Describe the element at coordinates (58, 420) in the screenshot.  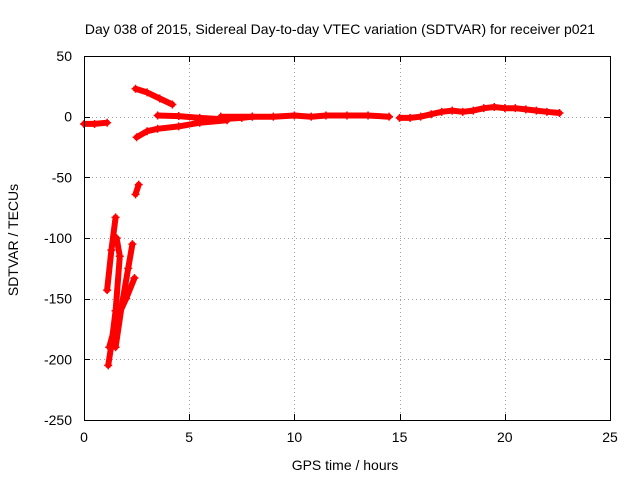
I see `y-tick-label: -250` at that location.